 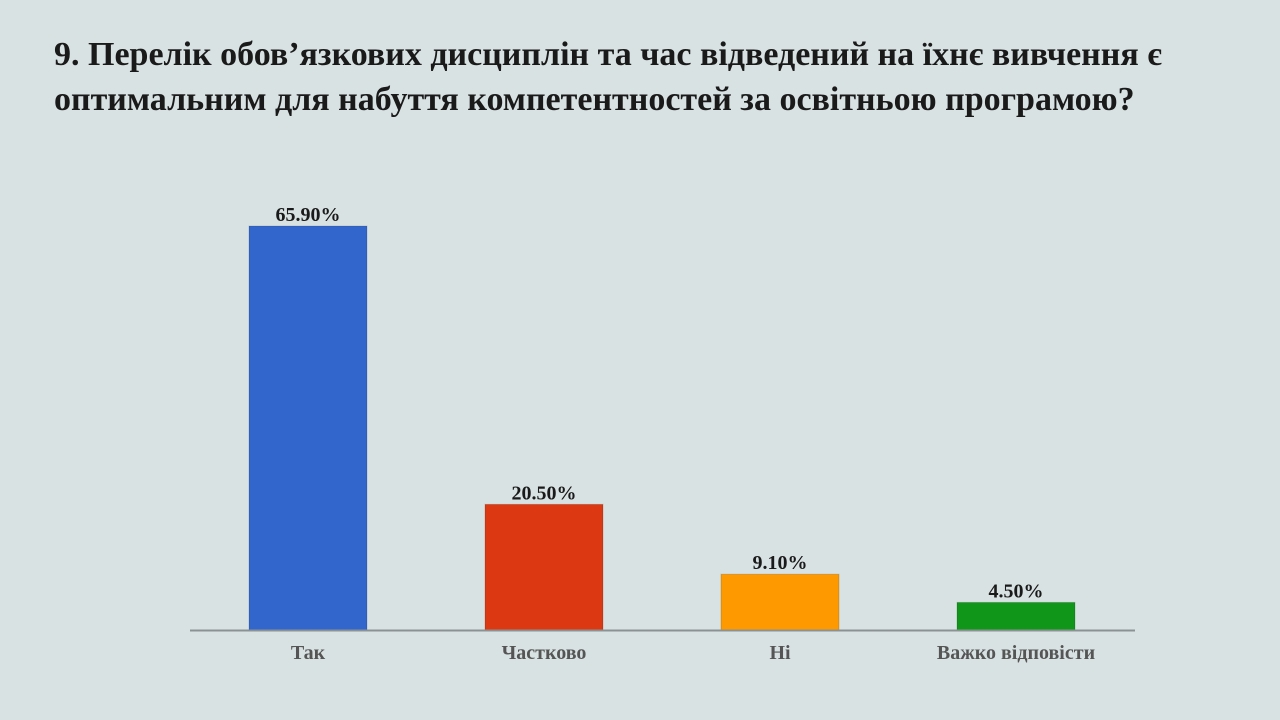 I want to click on value-label-3: 4.50%, so click(x=1016, y=591).